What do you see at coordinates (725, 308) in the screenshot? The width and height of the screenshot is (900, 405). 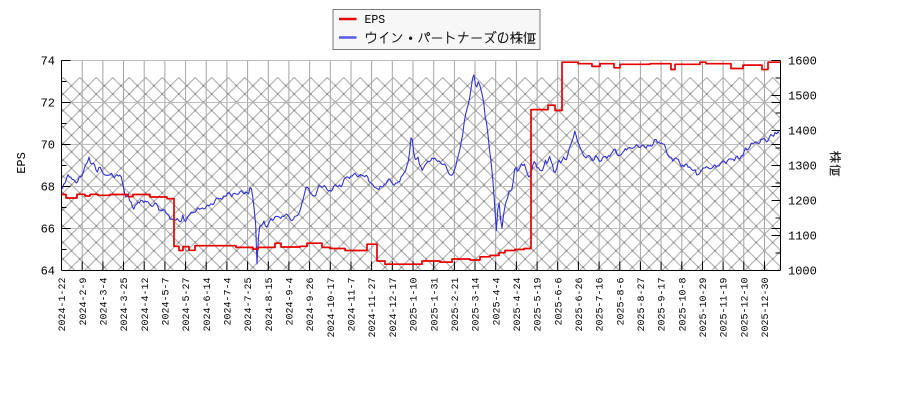 I see `svg-text: 2025-11-19` at bounding box center [725, 308].